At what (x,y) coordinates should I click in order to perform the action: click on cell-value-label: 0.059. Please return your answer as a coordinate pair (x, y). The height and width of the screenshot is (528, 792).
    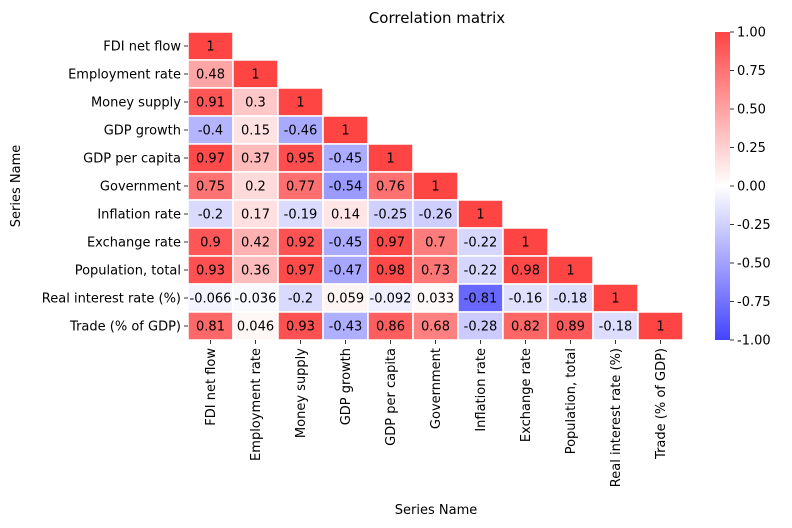
    Looking at the image, I should click on (345, 299).